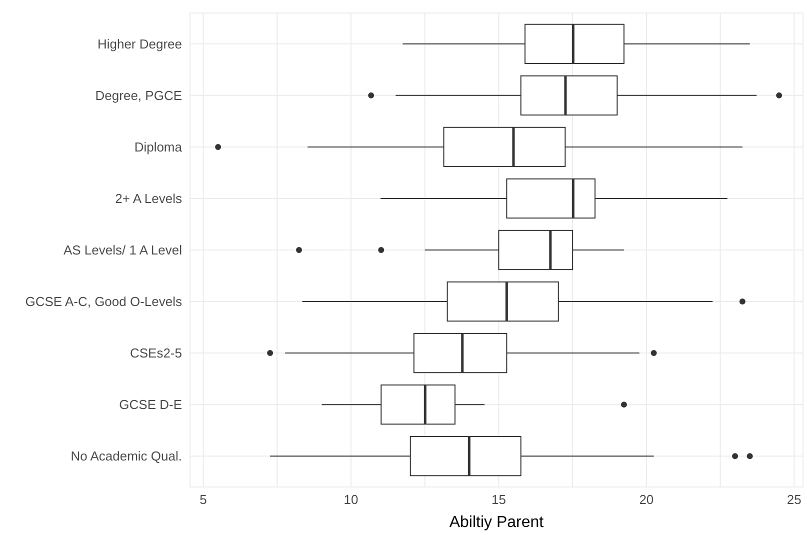  I want to click on y-tick-label: Higher Degree, so click(139, 44).